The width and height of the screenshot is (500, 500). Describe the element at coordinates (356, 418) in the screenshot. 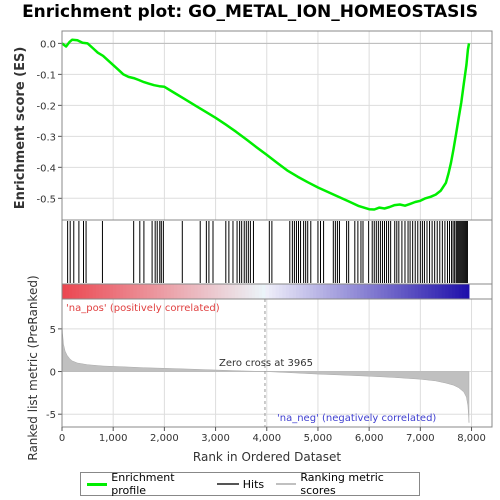

I see `negative-correlation-label: 'na_neg' (negatively correlated)` at that location.